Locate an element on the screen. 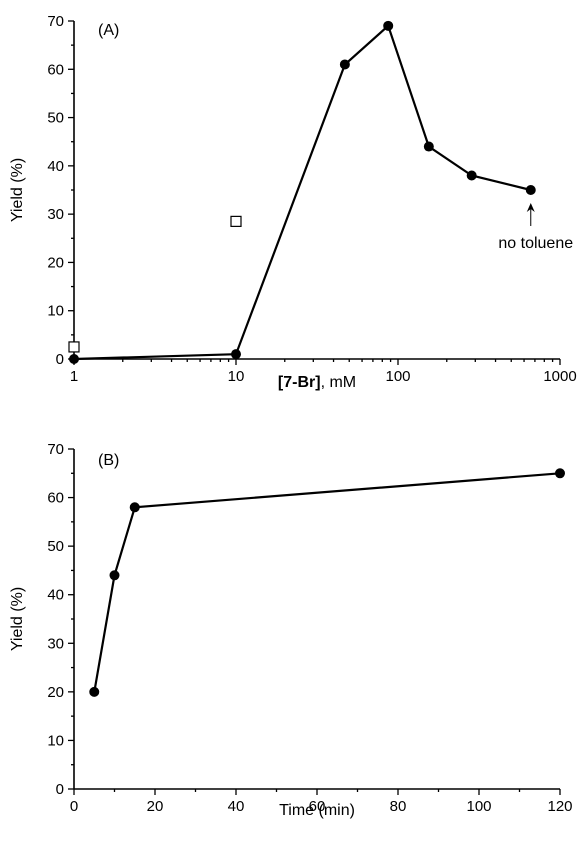 This screenshot has width=584, height=859. x-tick-label: 1 is located at coordinates (74, 376).